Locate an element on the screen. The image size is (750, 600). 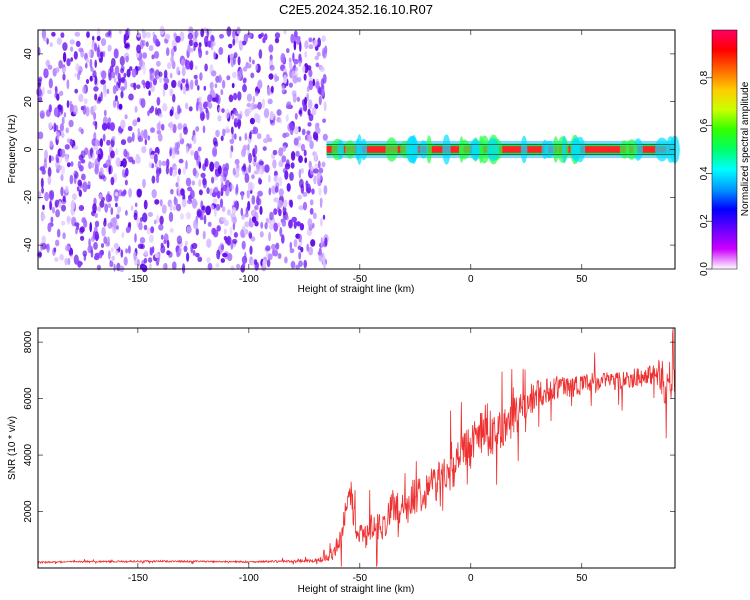
y-tick-label: -40 is located at coordinates (28, 244).